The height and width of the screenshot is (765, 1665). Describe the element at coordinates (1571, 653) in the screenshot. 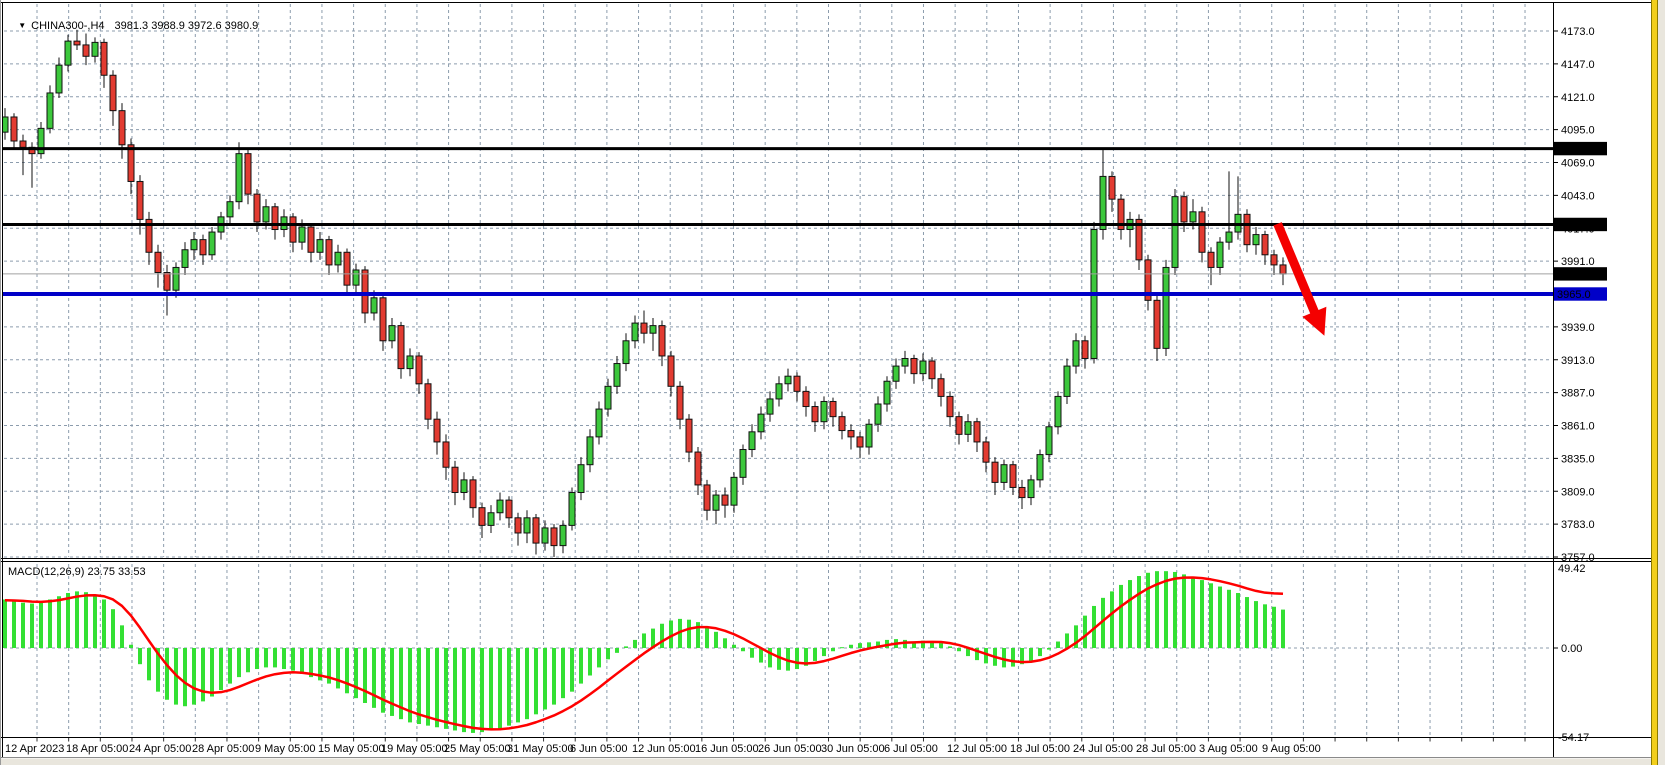

I see `macd-axis: 49.42 0.00 -54.17` at that location.